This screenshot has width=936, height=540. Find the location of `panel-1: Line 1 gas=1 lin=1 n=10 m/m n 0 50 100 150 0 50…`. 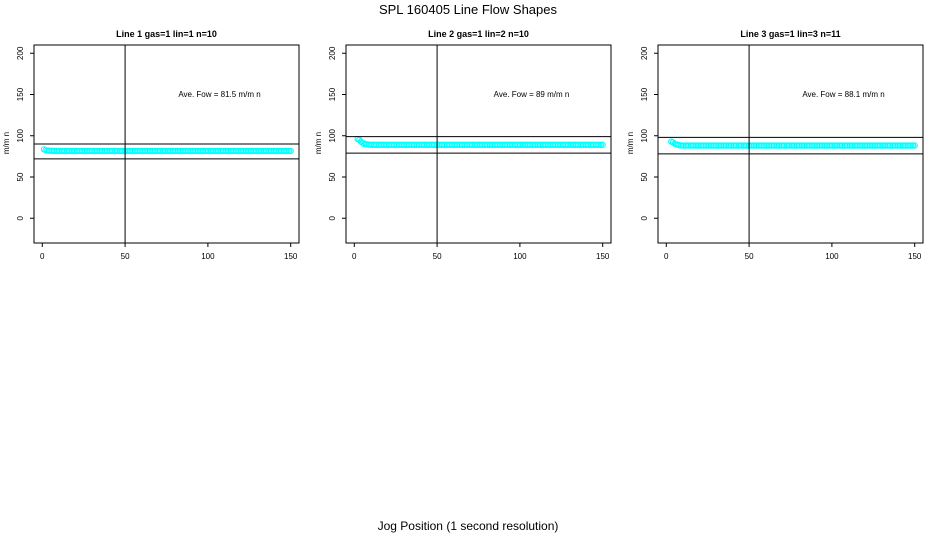

panel-1: Line 1 gas=1 lin=1 n=10 m/m n 0 50 100 150 0 50… is located at coordinates (151, 145).